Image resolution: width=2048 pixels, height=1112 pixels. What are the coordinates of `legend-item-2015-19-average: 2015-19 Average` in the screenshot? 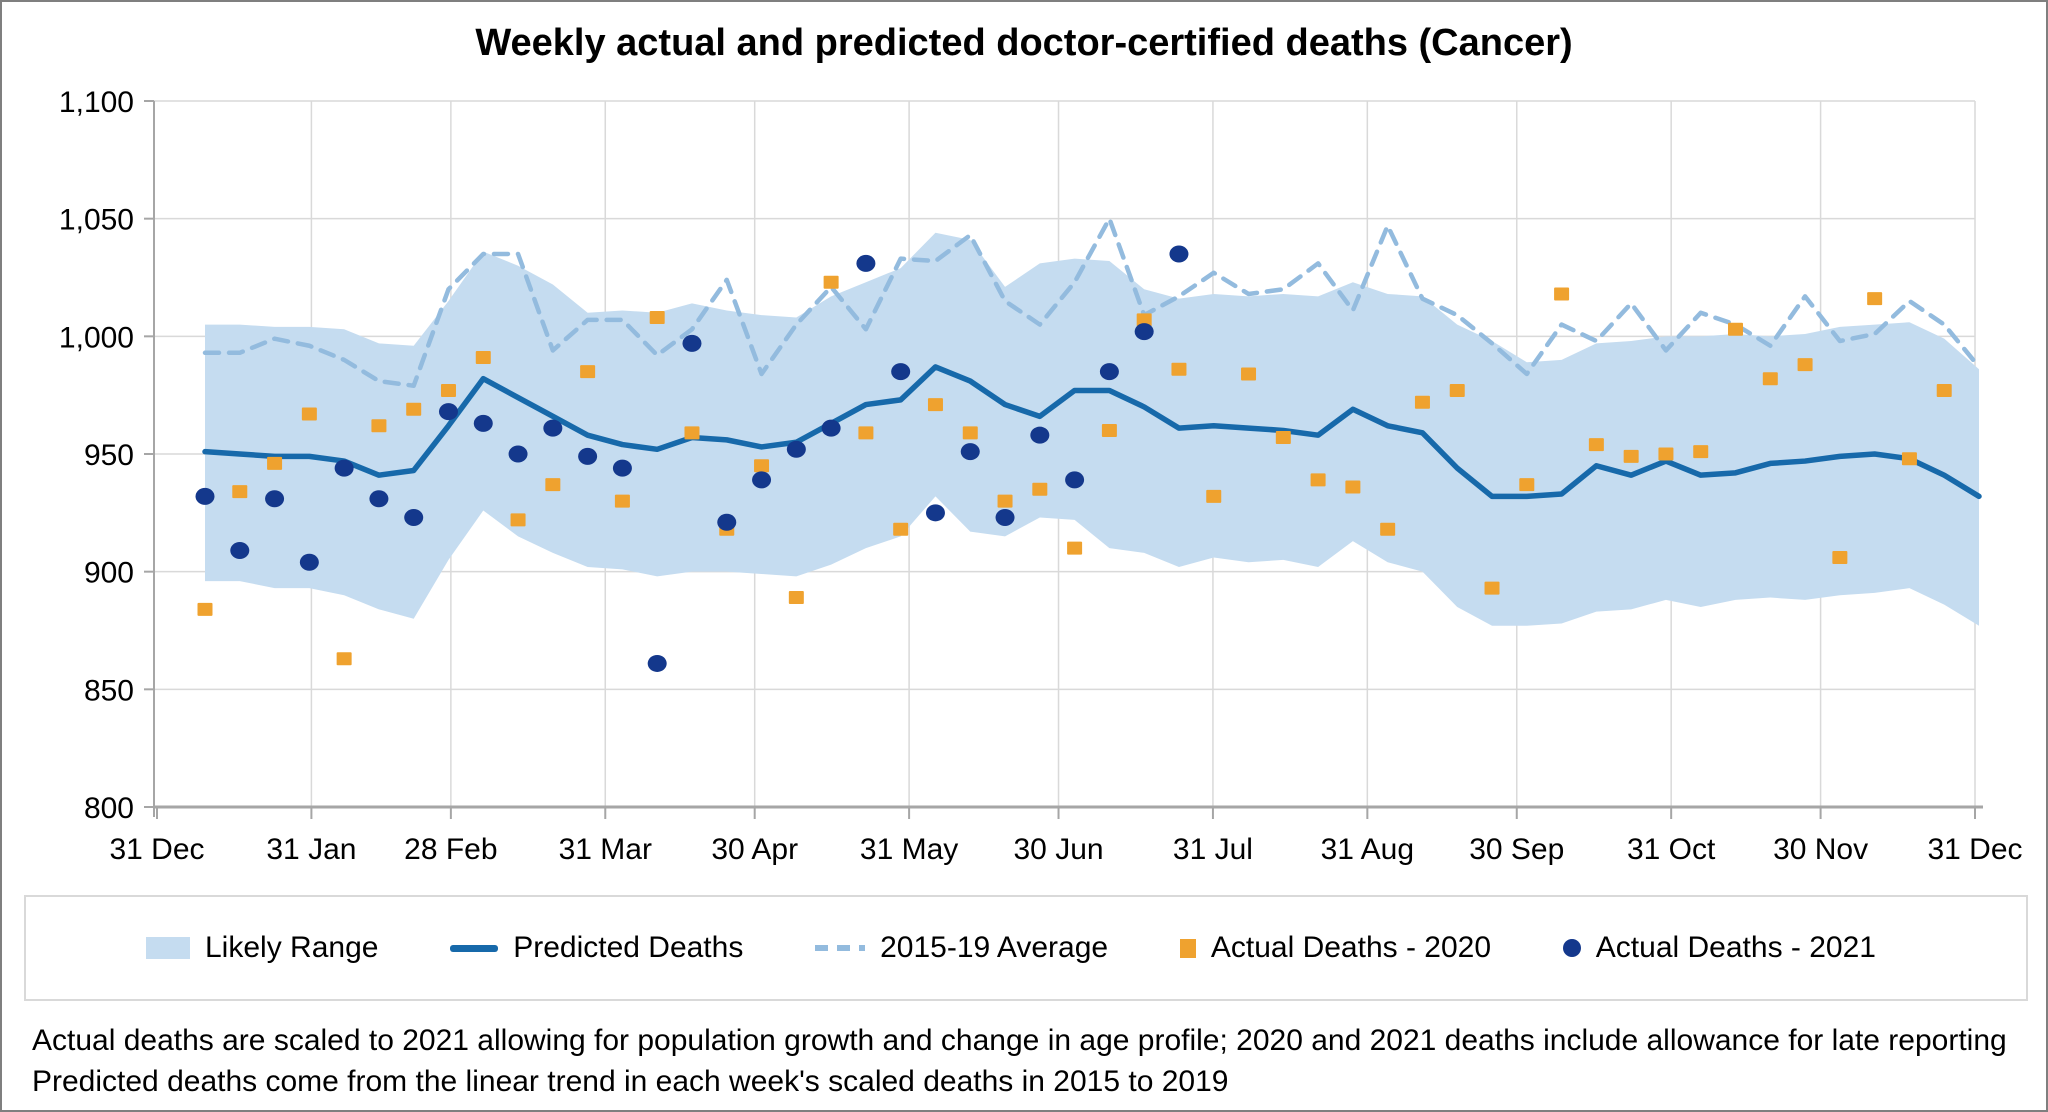 It's located at (961, 948).